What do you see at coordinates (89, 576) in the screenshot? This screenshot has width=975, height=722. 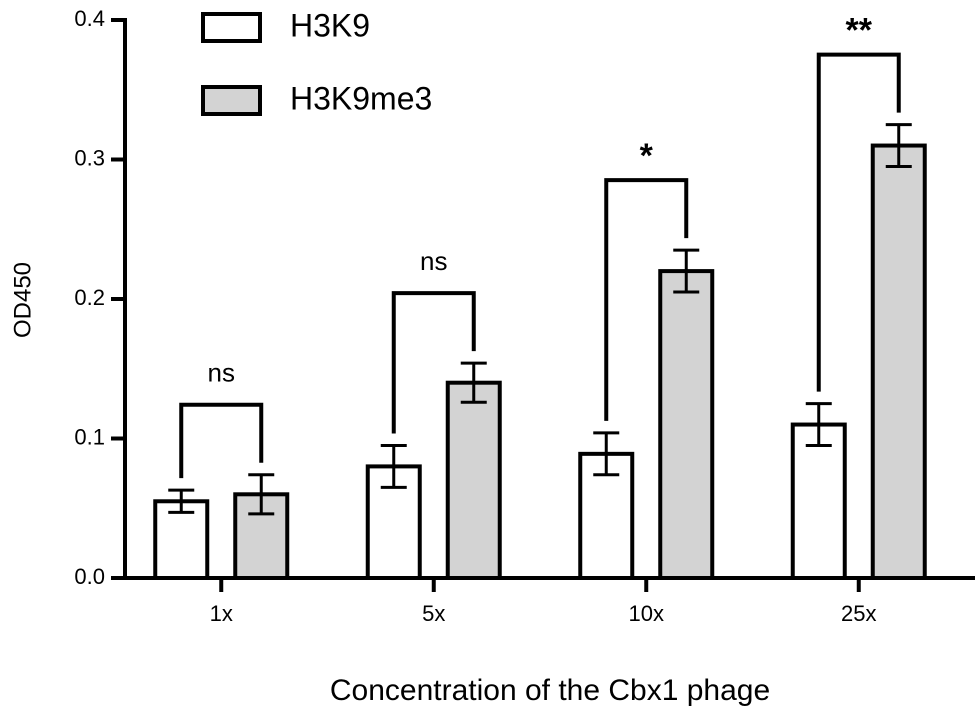 I see `y-tick-label: 0.0` at bounding box center [89, 576].